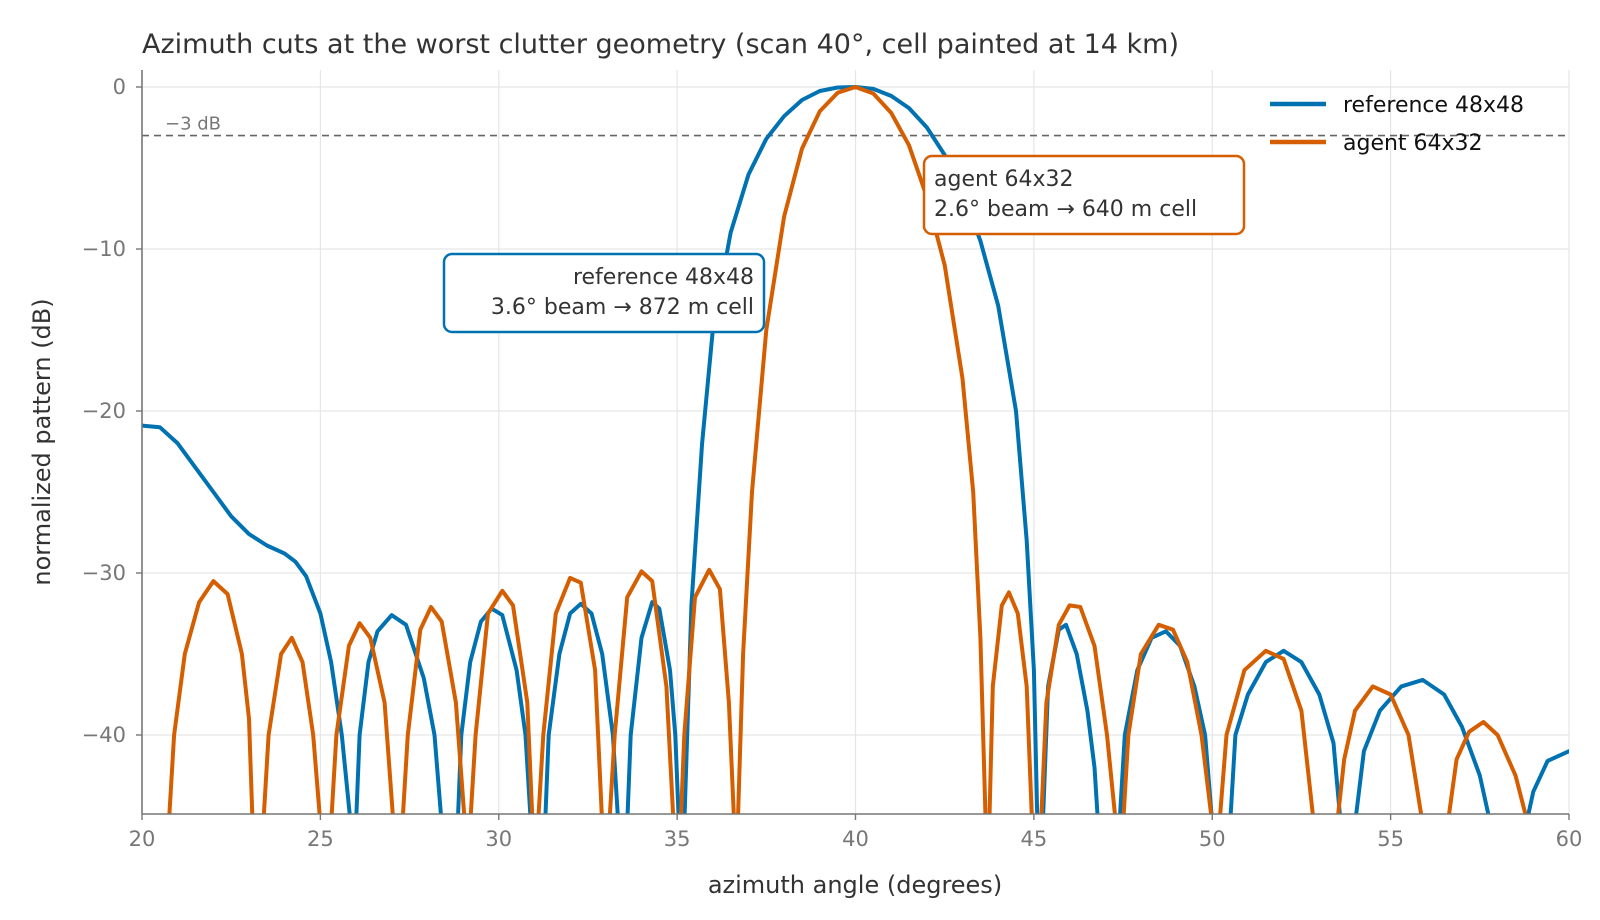 The width and height of the screenshot is (1600, 920). I want to click on x-axis-label: azimuth angle (degrees), so click(855, 885).